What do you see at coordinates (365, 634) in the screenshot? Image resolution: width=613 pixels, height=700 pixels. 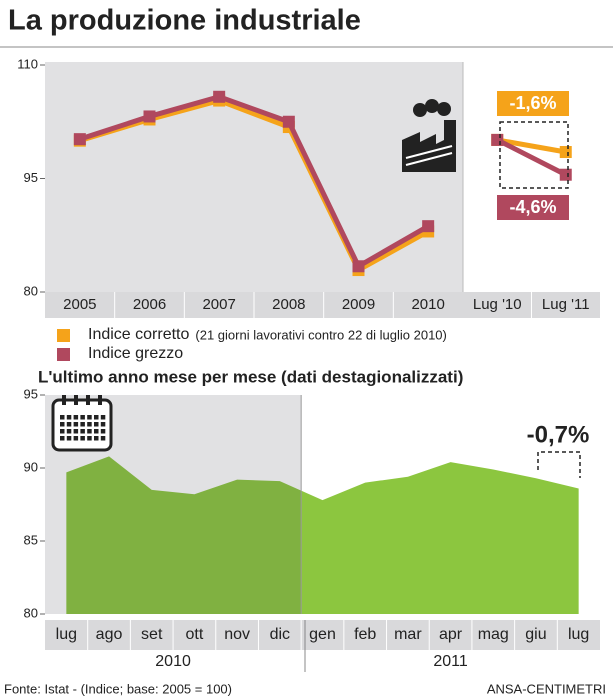 I see `x-tick-label: feb` at bounding box center [365, 634].